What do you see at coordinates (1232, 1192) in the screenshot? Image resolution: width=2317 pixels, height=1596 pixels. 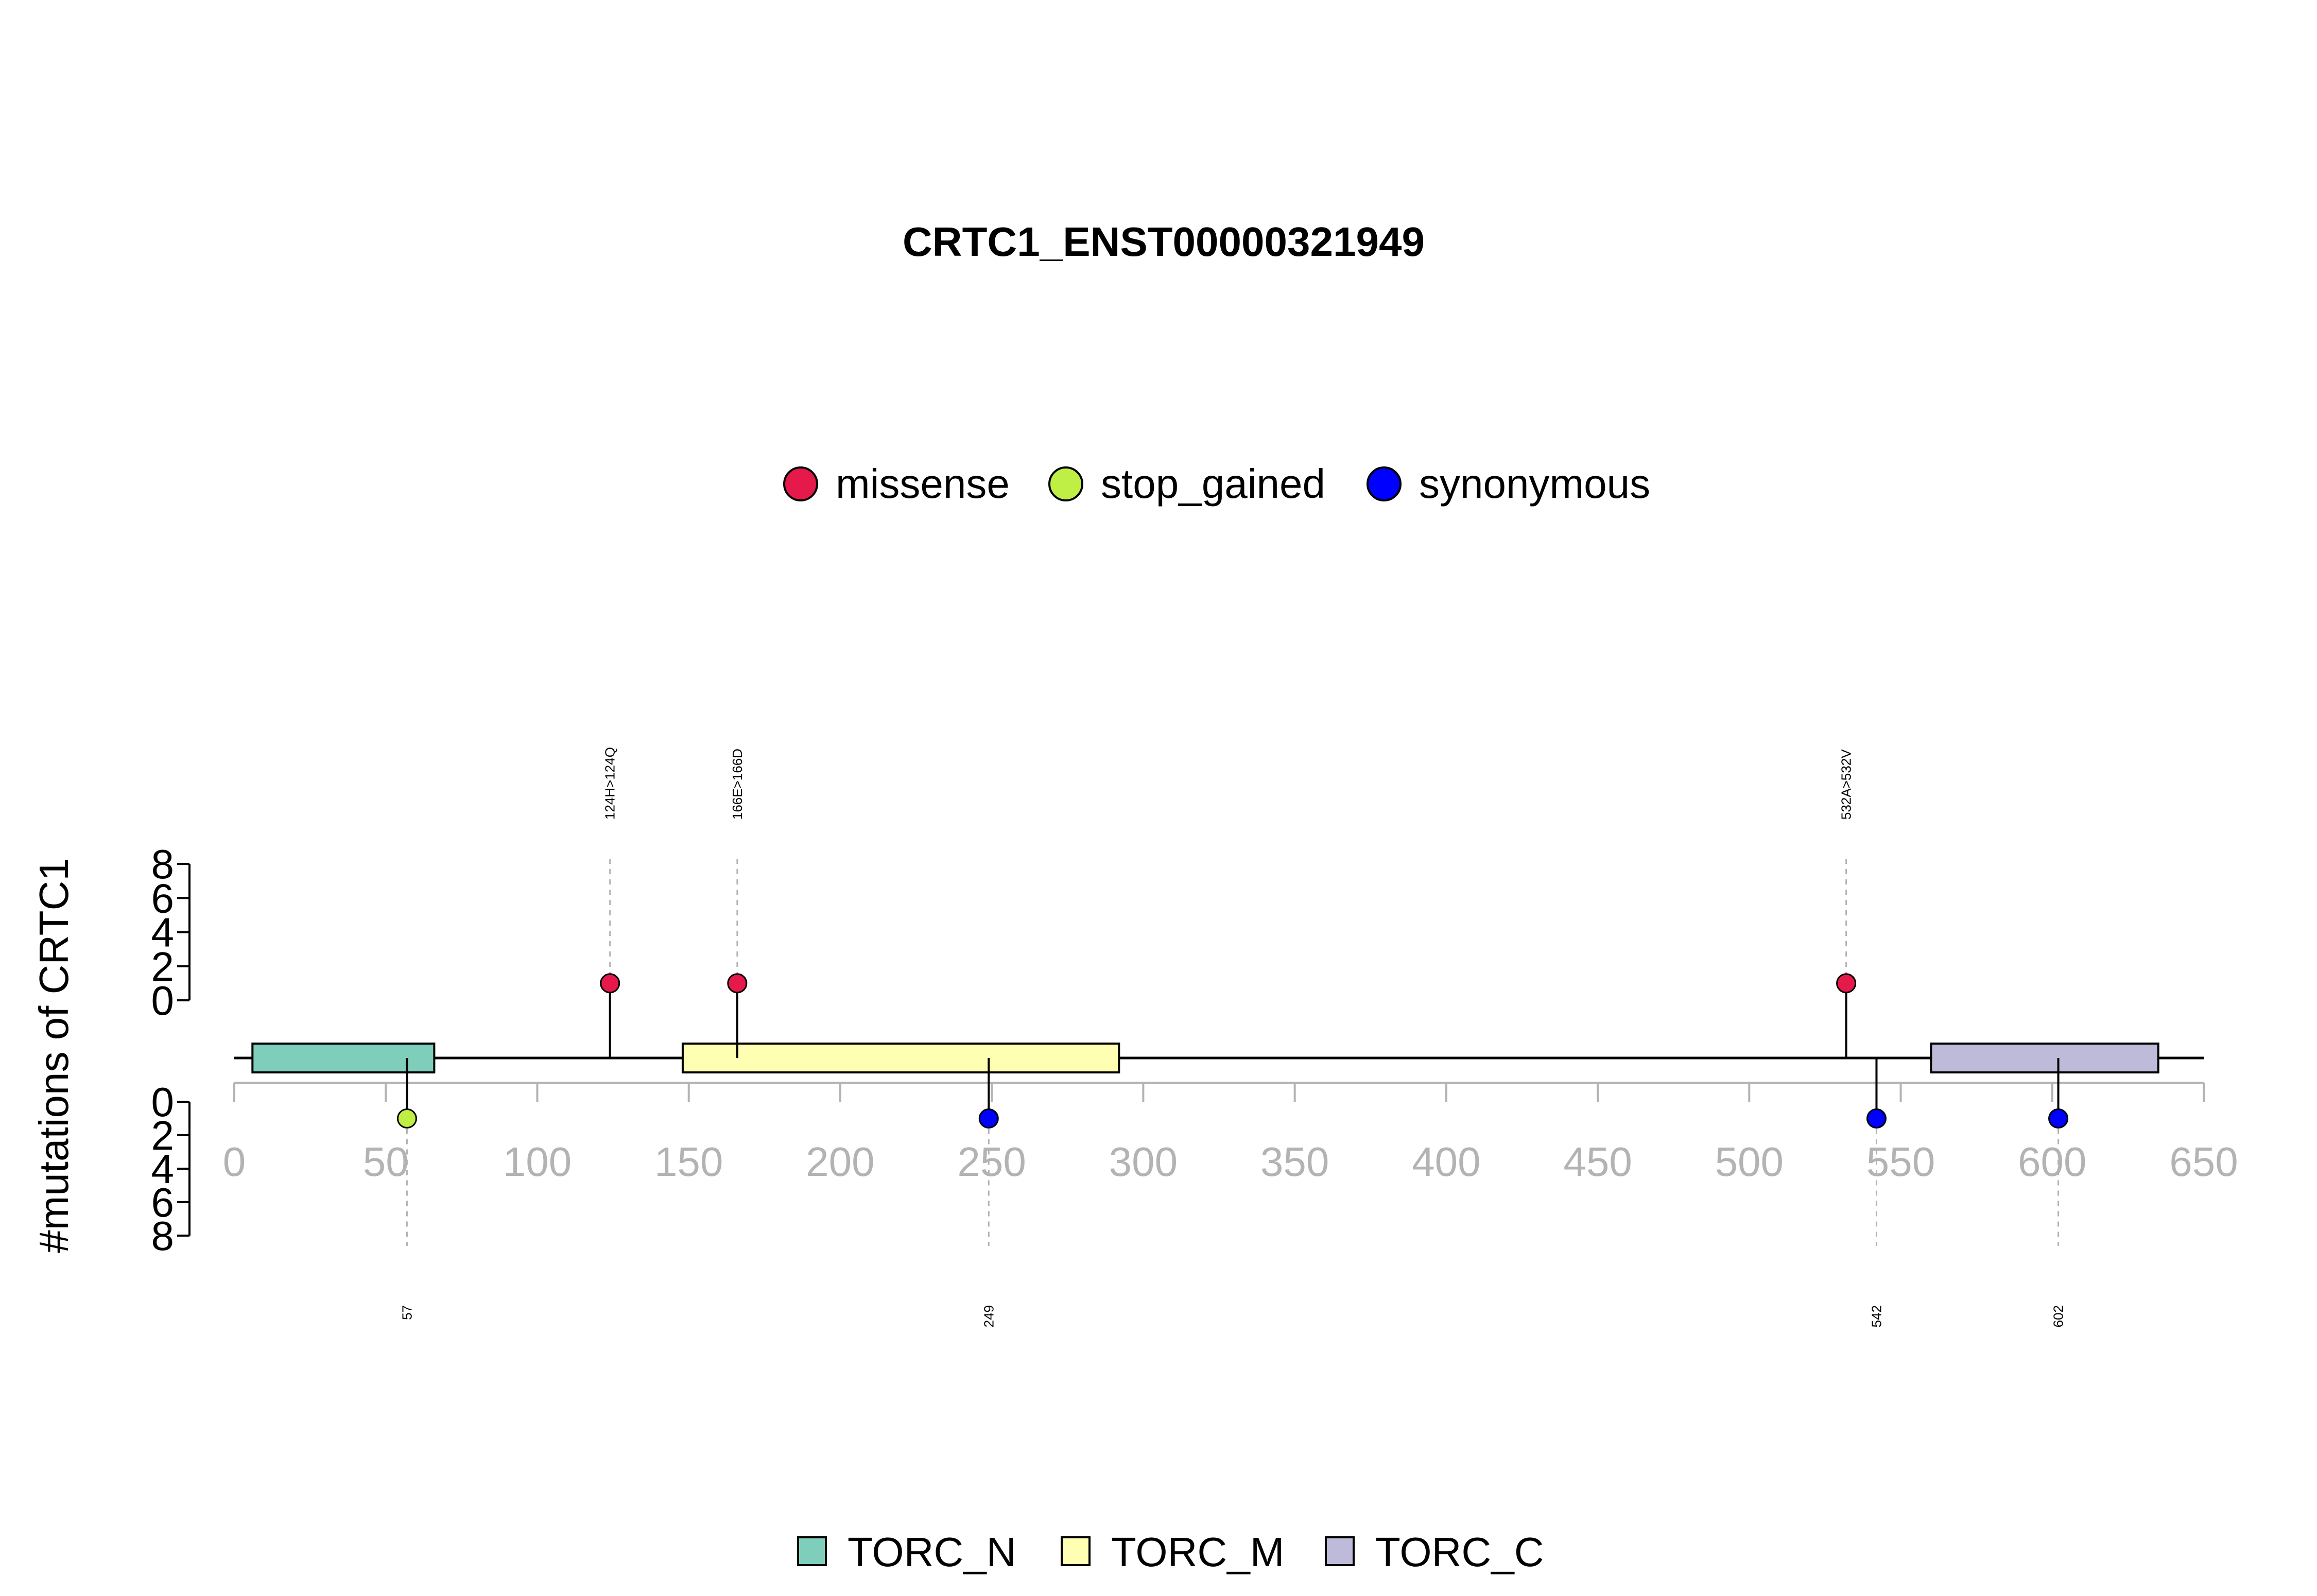 I see `lollipops-bottom: 57 249 542 602` at bounding box center [1232, 1192].